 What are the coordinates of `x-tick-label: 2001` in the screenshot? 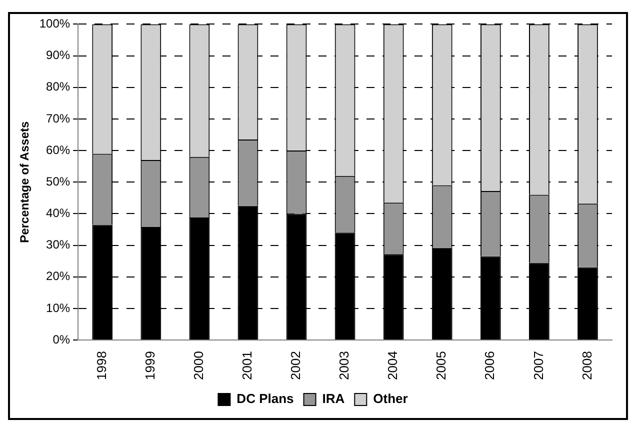 It's located at (247, 365).